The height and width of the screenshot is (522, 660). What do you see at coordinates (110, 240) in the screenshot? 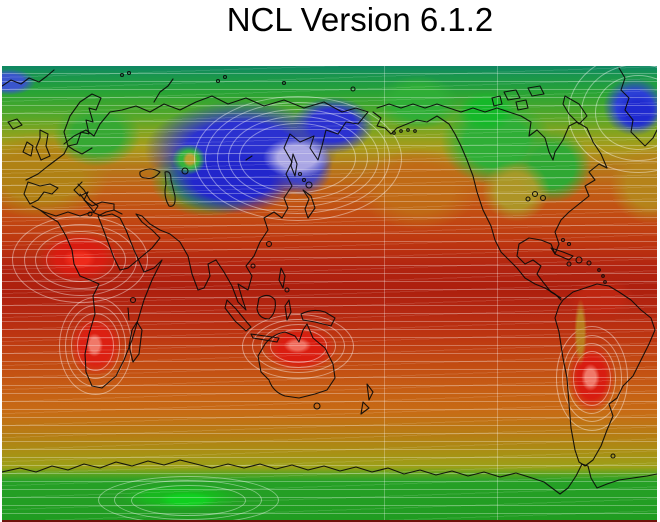
I see `coastline-redsea-levant` at bounding box center [110, 240].